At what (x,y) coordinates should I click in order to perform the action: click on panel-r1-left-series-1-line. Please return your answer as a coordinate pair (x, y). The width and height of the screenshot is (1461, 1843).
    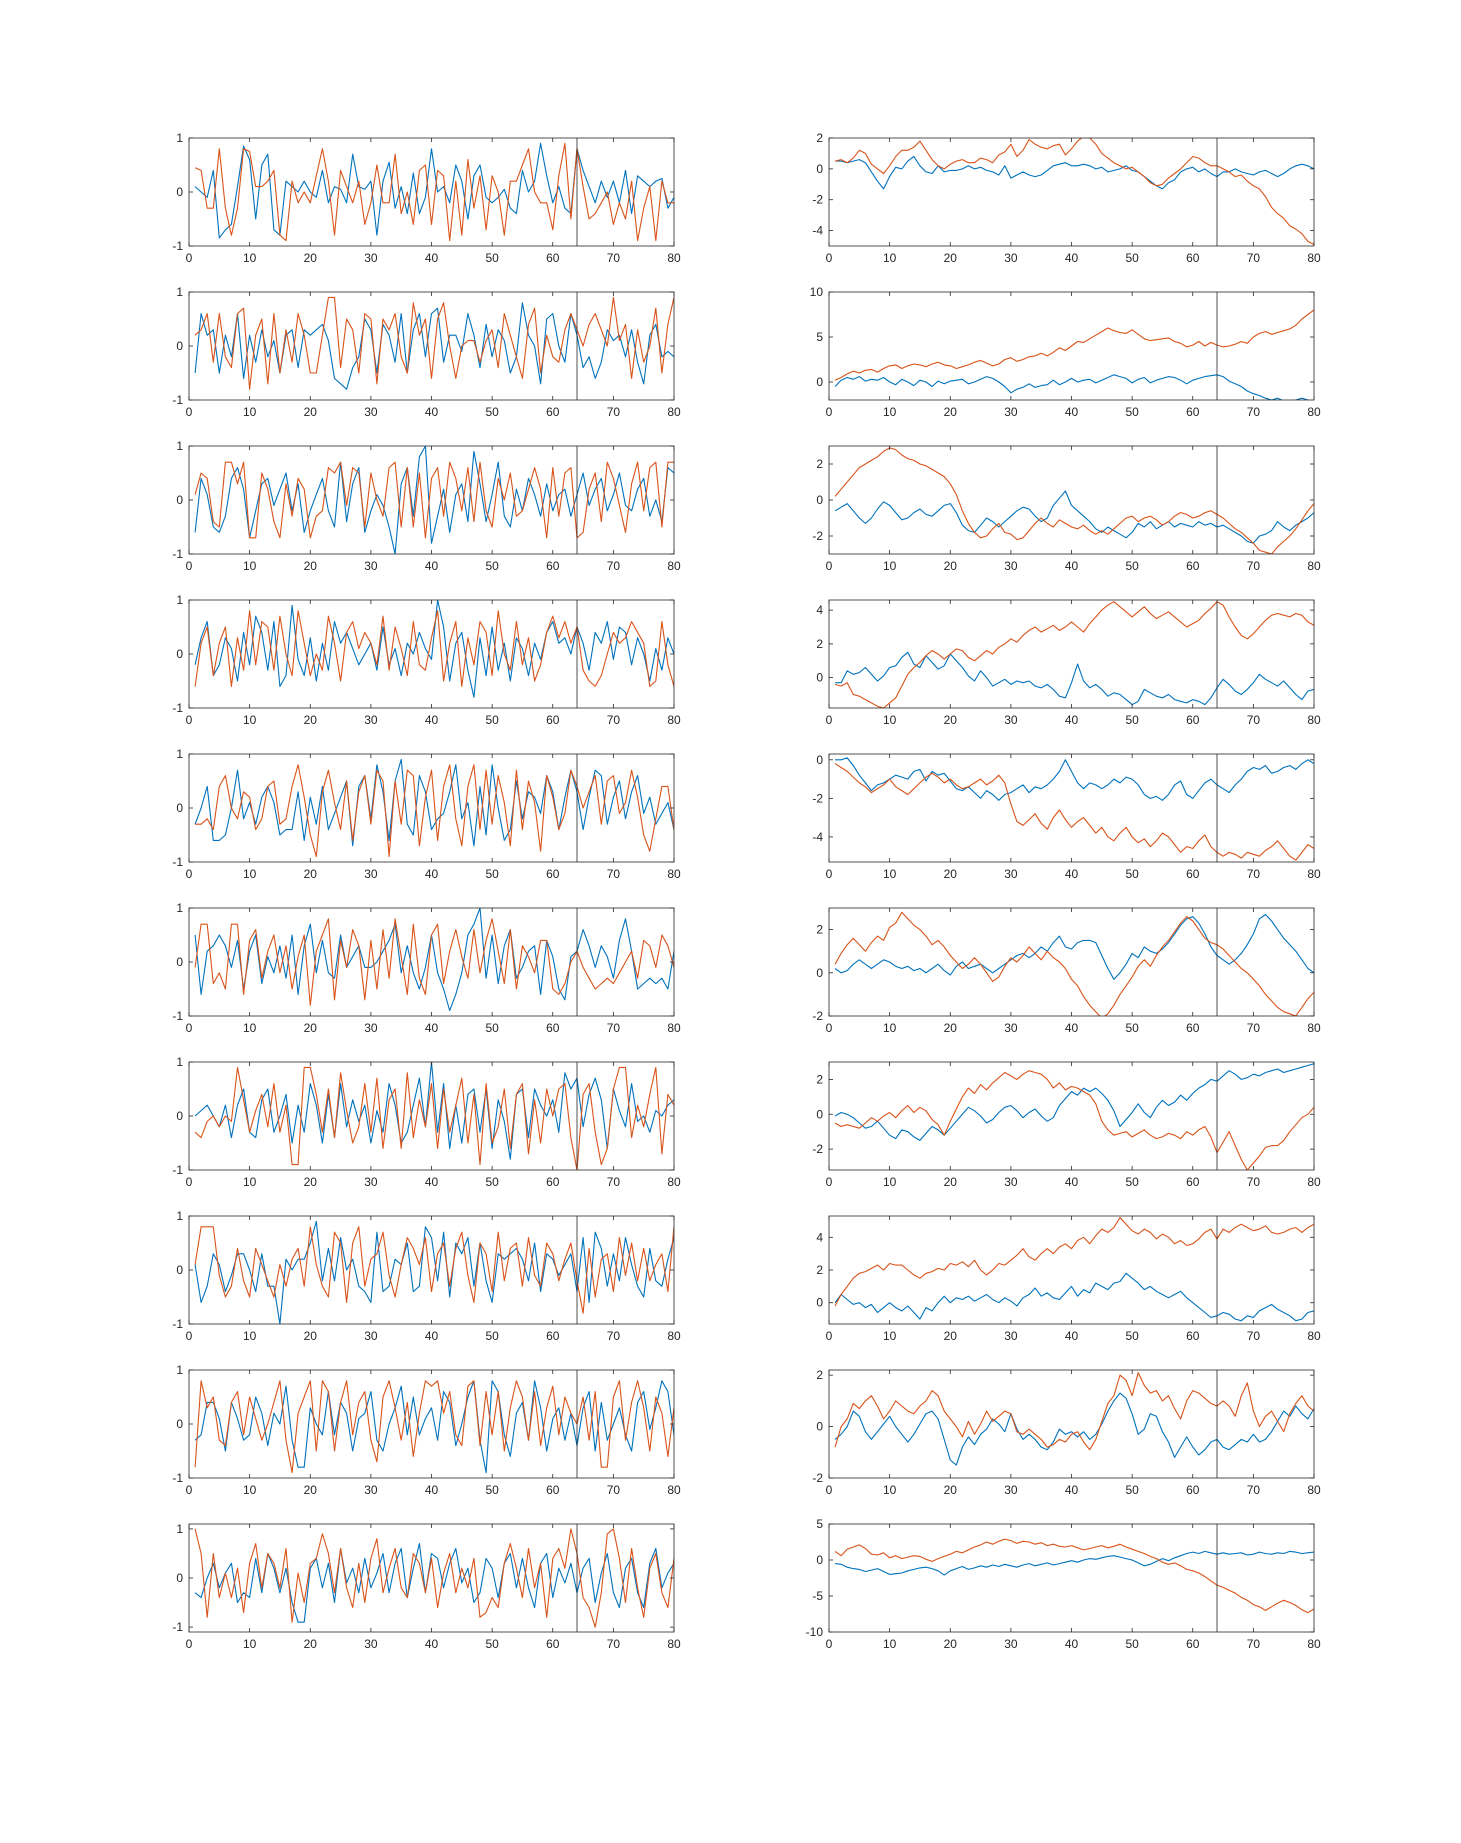
    Looking at the image, I should click on (434, 190).